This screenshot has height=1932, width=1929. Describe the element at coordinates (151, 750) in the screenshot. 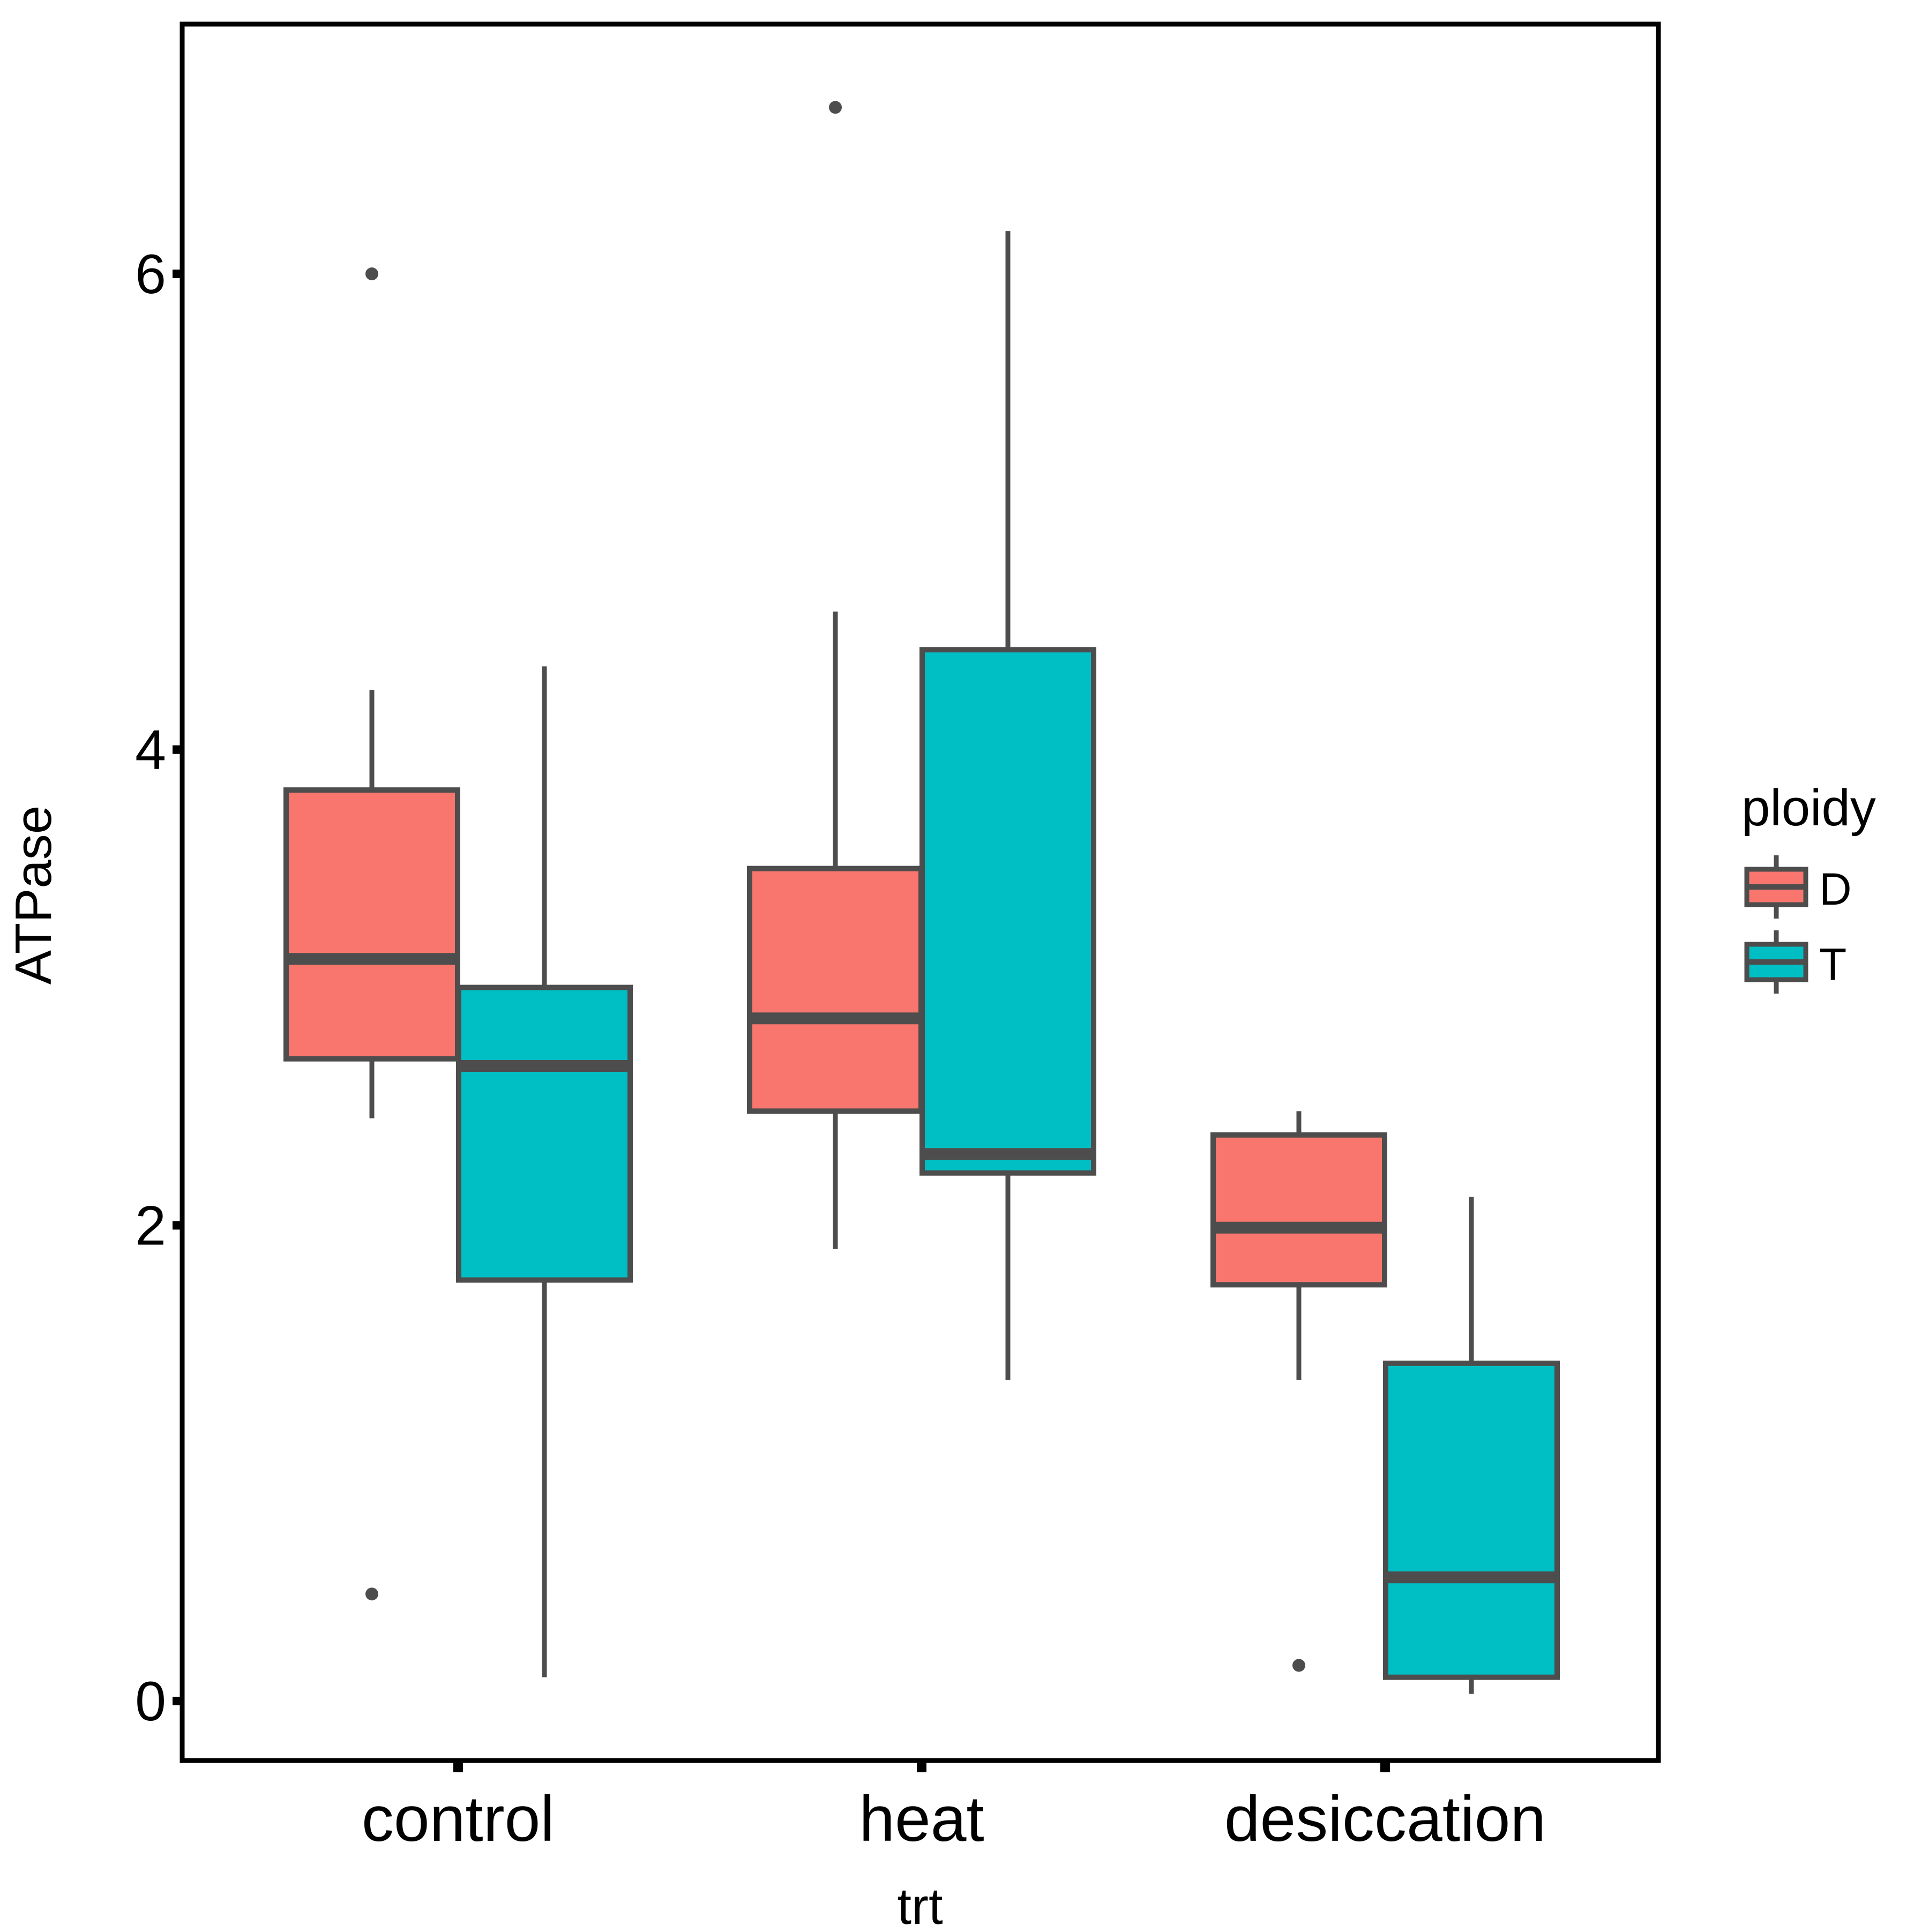

I see `y-tick-label: 4` at that location.